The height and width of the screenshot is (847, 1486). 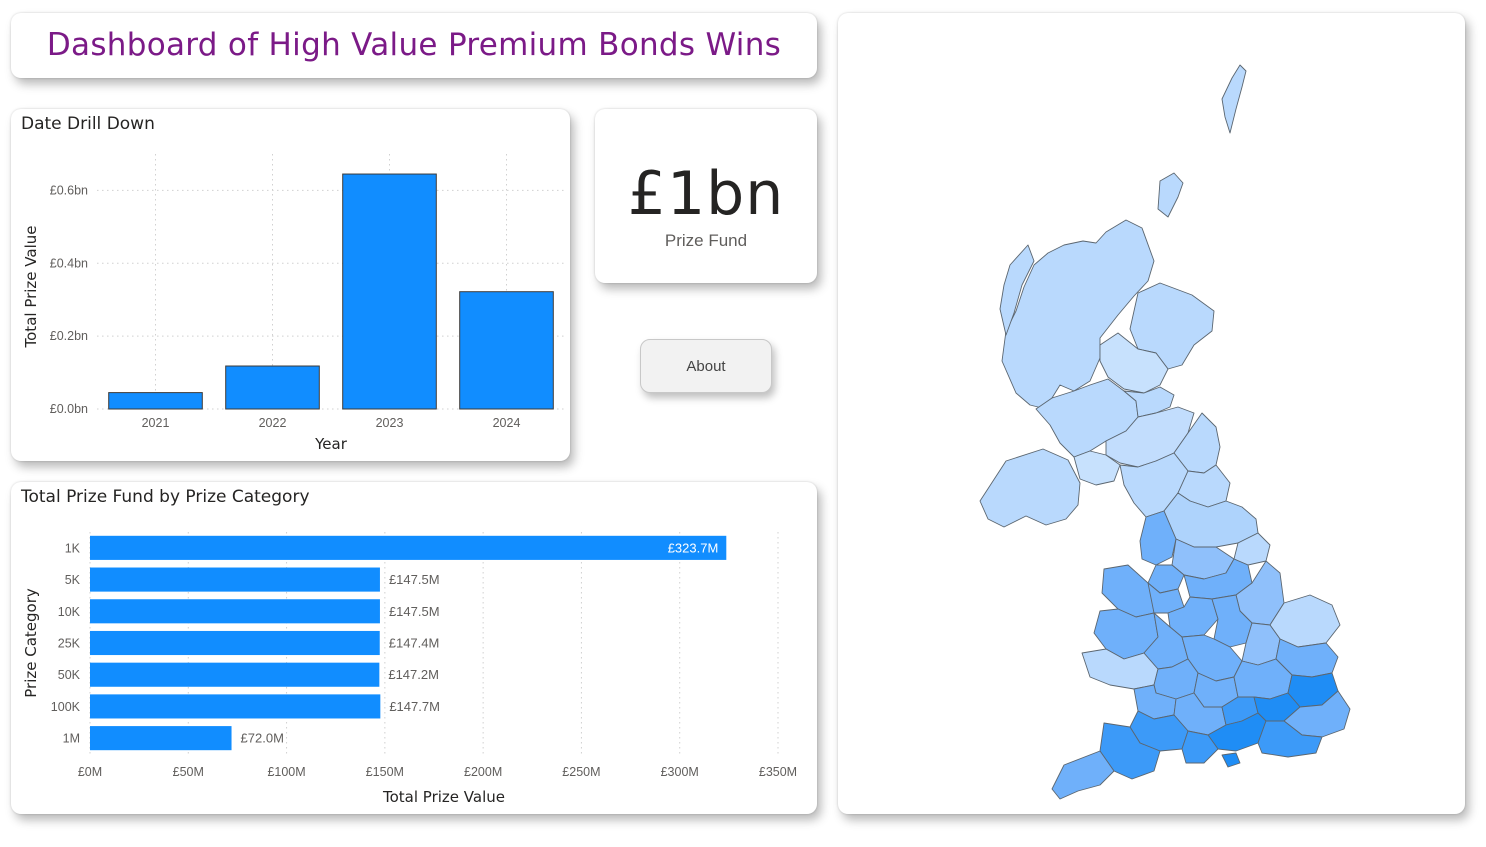 What do you see at coordinates (1083, 775) in the screenshot?
I see `cornwall-region` at bounding box center [1083, 775].